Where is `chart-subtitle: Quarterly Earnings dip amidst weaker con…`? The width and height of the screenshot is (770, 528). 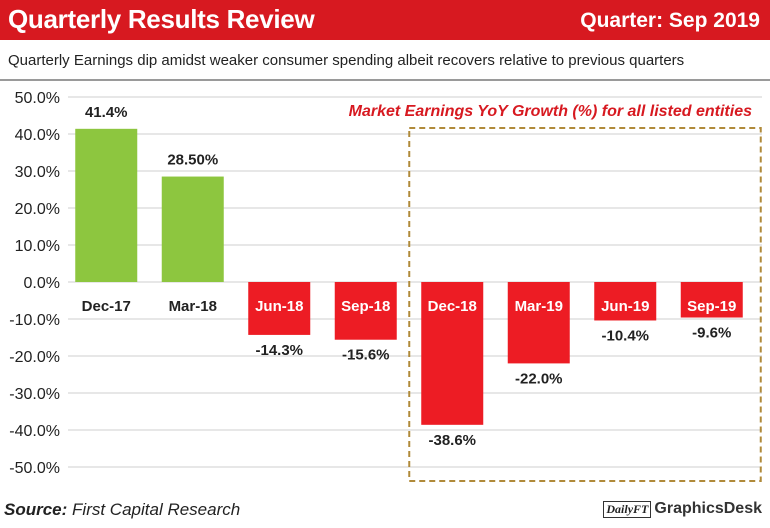 chart-subtitle: Quarterly Earnings dip amidst weaker con… is located at coordinates (346, 60).